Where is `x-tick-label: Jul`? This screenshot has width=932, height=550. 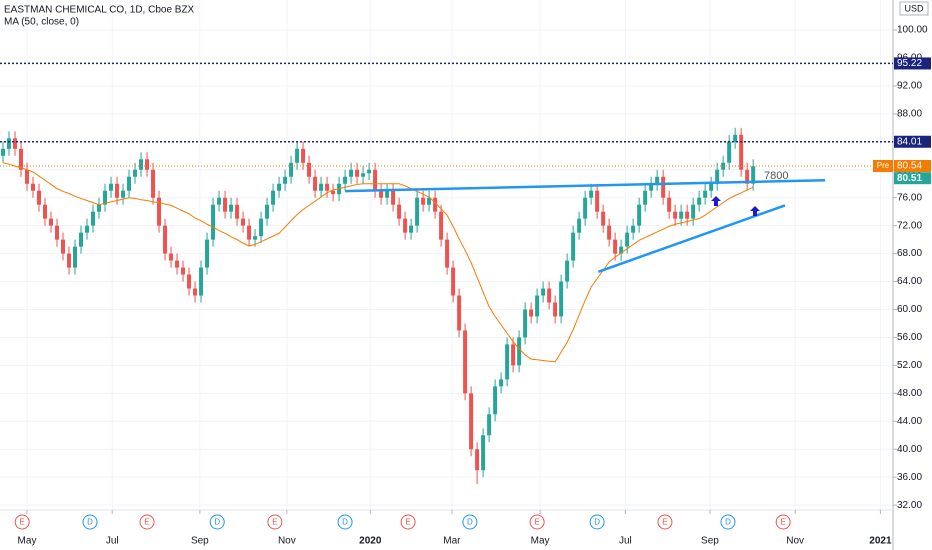
x-tick-label: Jul is located at coordinates (112, 541).